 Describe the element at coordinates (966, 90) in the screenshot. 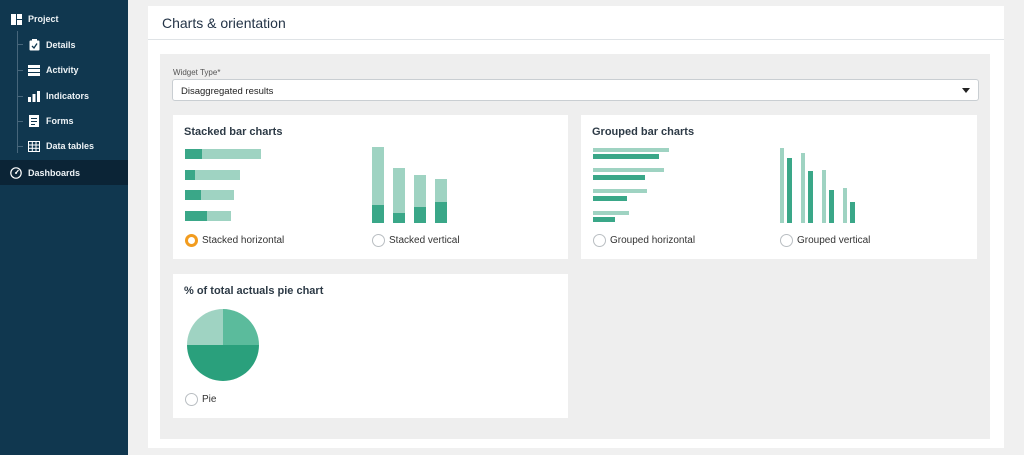

I see `chevron-down-icon` at that location.